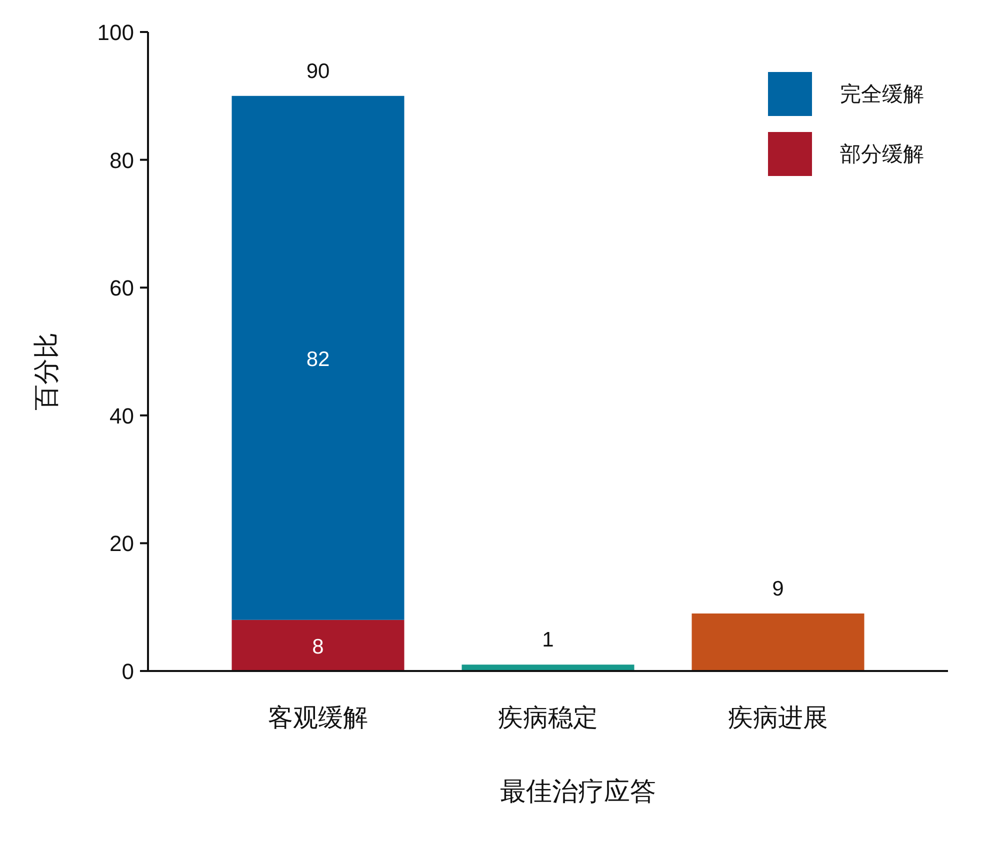 The width and height of the screenshot is (995, 852). Describe the element at coordinates (122, 160) in the screenshot. I see `y-tick-label: 80` at that location.